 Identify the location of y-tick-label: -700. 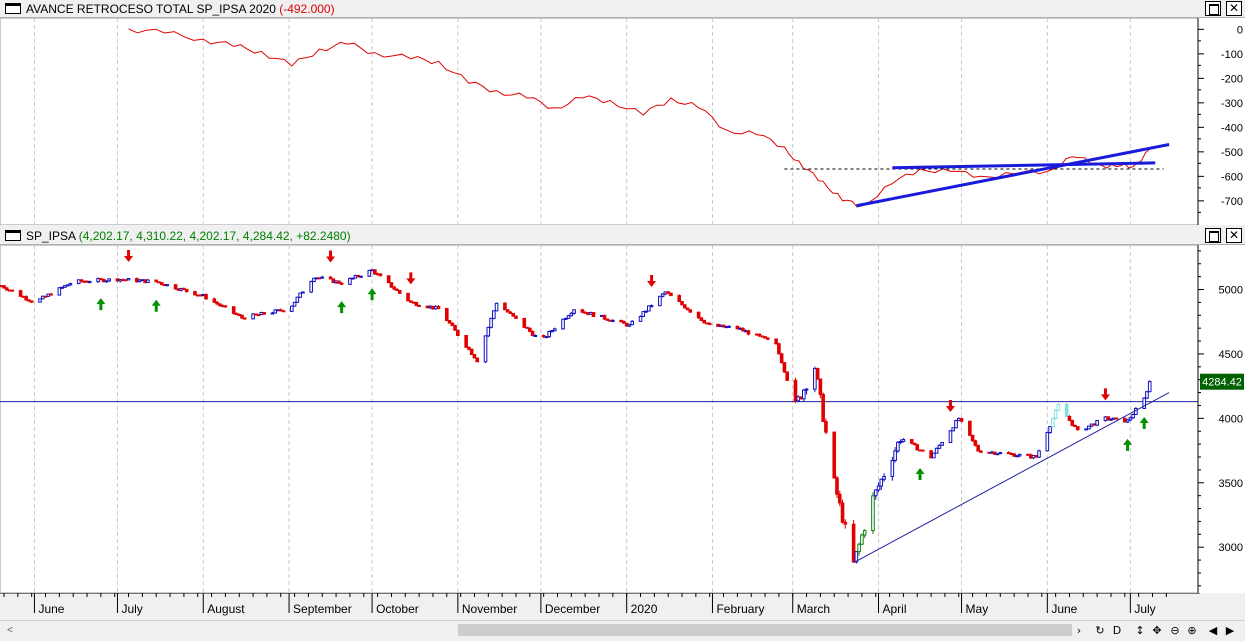
(1232, 202).